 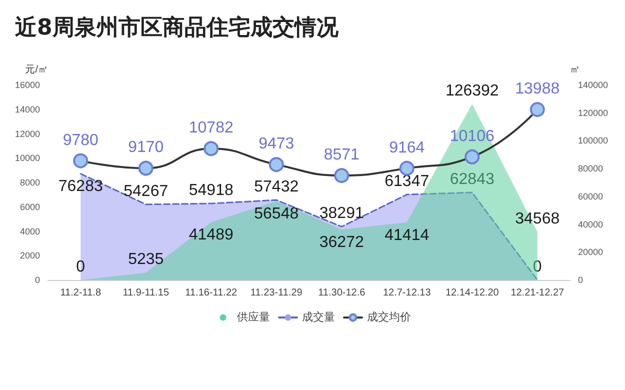 What do you see at coordinates (407, 235) in the screenshot?
I see `data-label: 41414` at bounding box center [407, 235].